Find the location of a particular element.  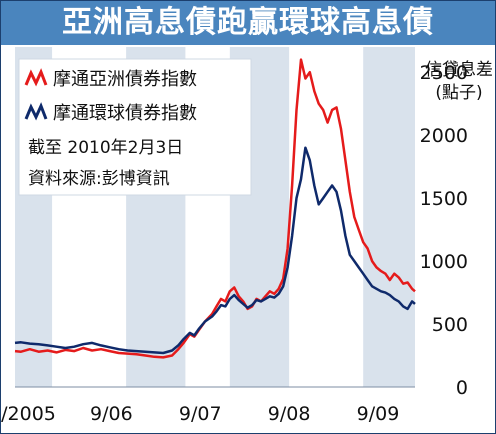

y-tick-label: 0 is located at coordinates (462, 388).